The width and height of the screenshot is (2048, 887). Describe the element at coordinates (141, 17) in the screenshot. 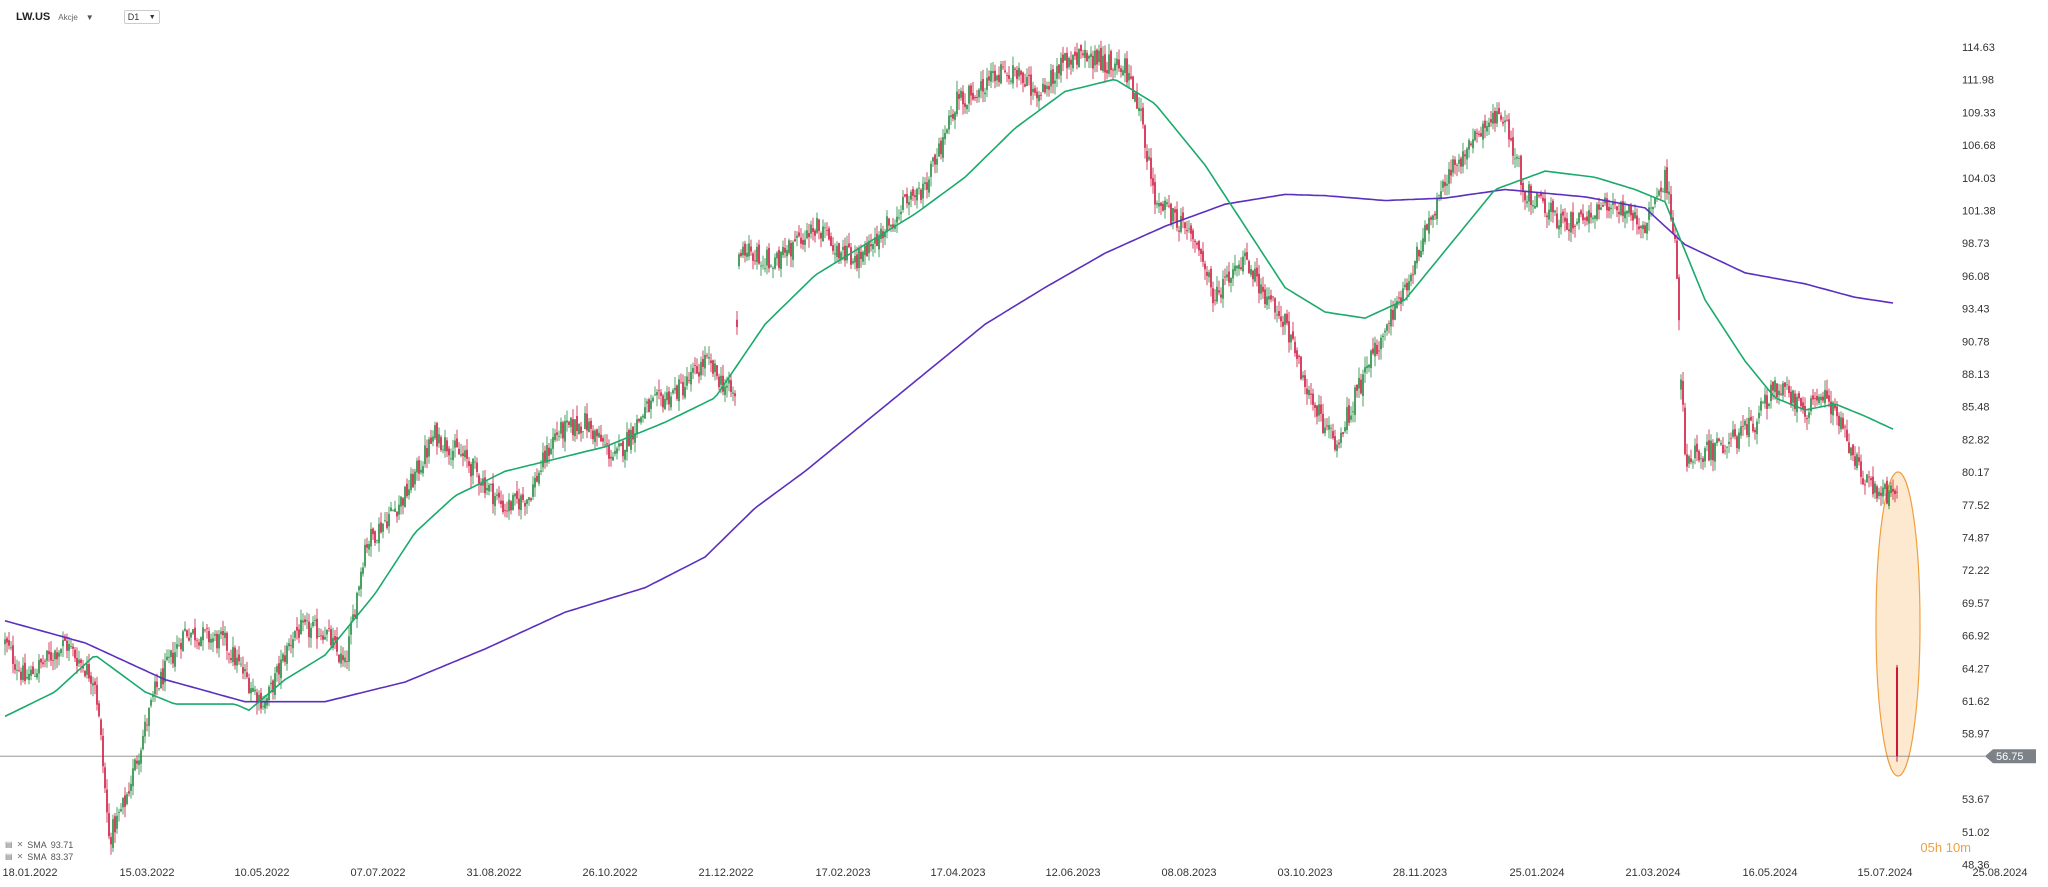

I see `timeframe-select: D1 ▼` at that location.